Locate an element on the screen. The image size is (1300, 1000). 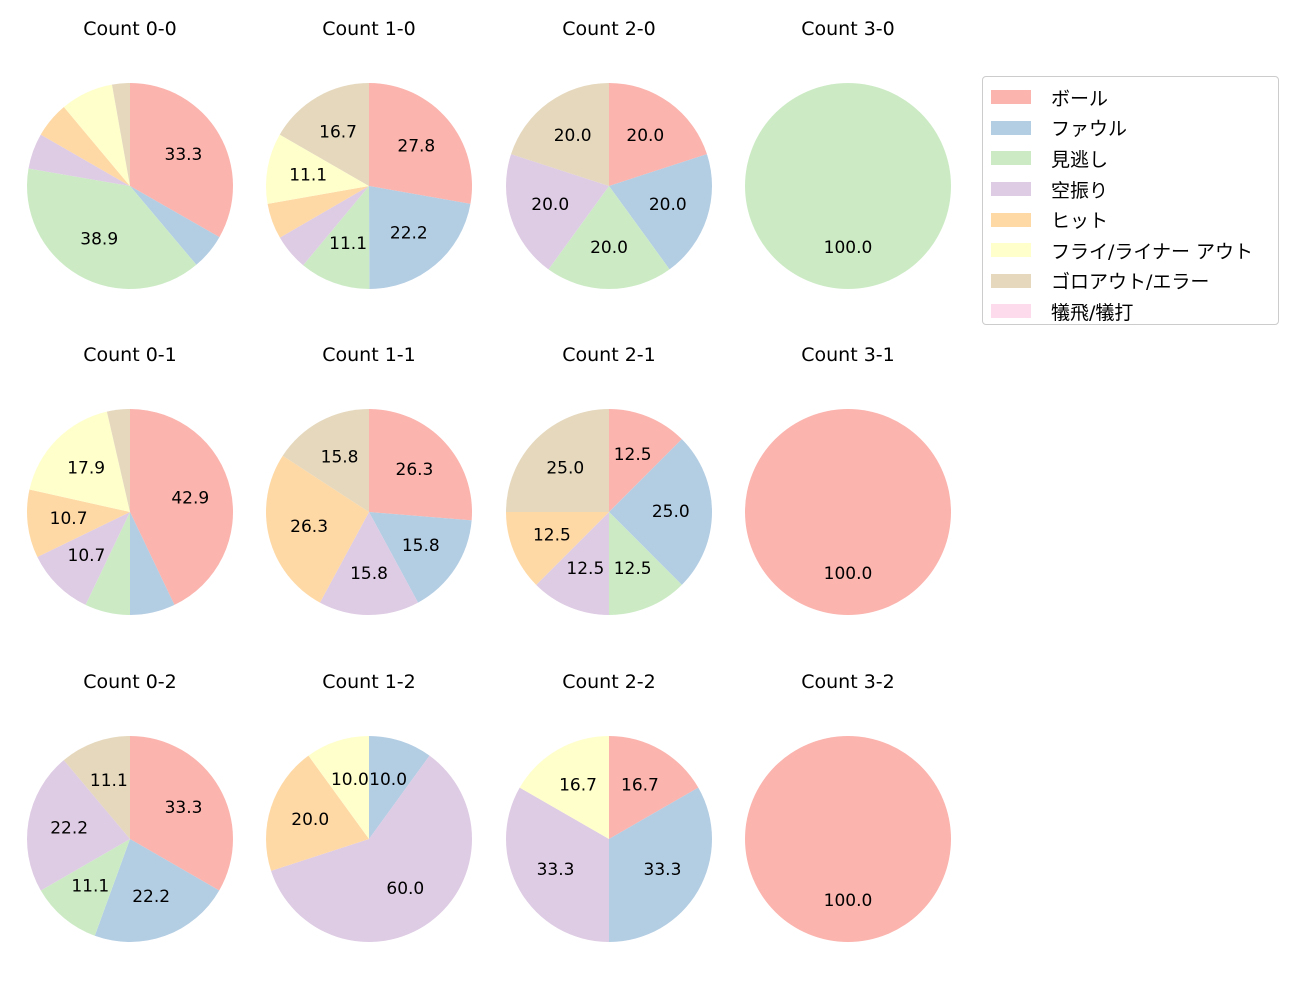
pie-title: Count 3-2 is located at coordinates (848, 682).